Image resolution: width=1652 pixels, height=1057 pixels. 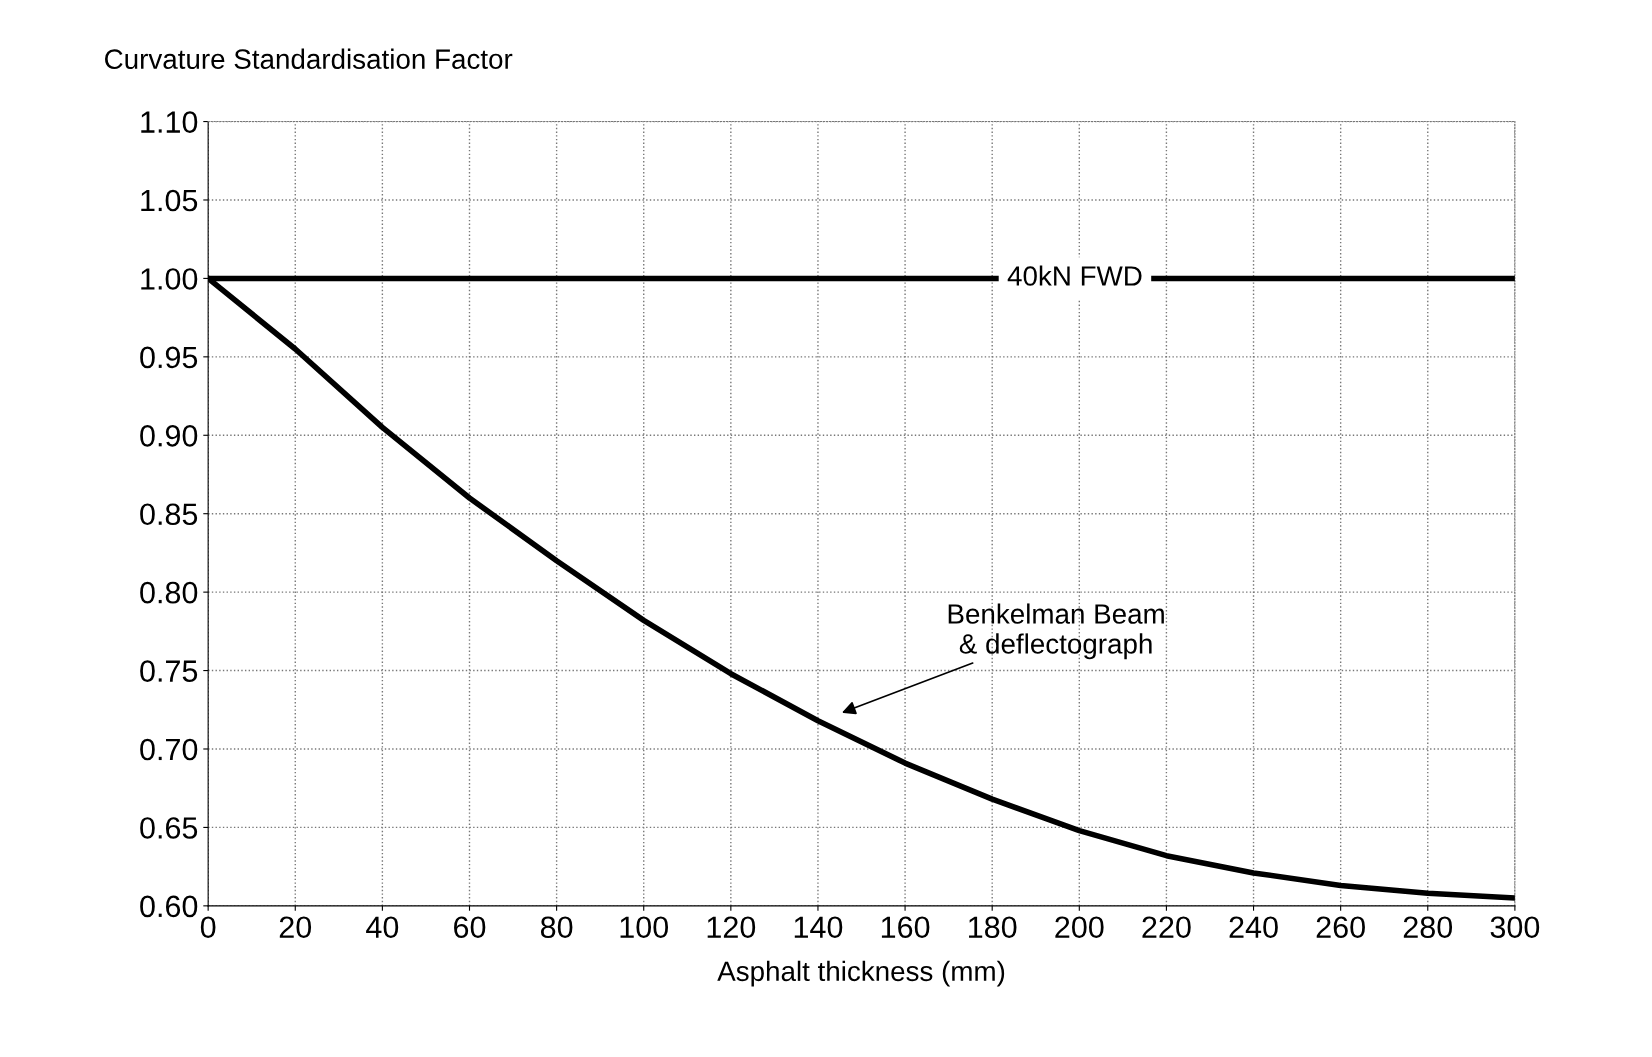 I want to click on x-tick-label: 260, so click(x=1340, y=927).